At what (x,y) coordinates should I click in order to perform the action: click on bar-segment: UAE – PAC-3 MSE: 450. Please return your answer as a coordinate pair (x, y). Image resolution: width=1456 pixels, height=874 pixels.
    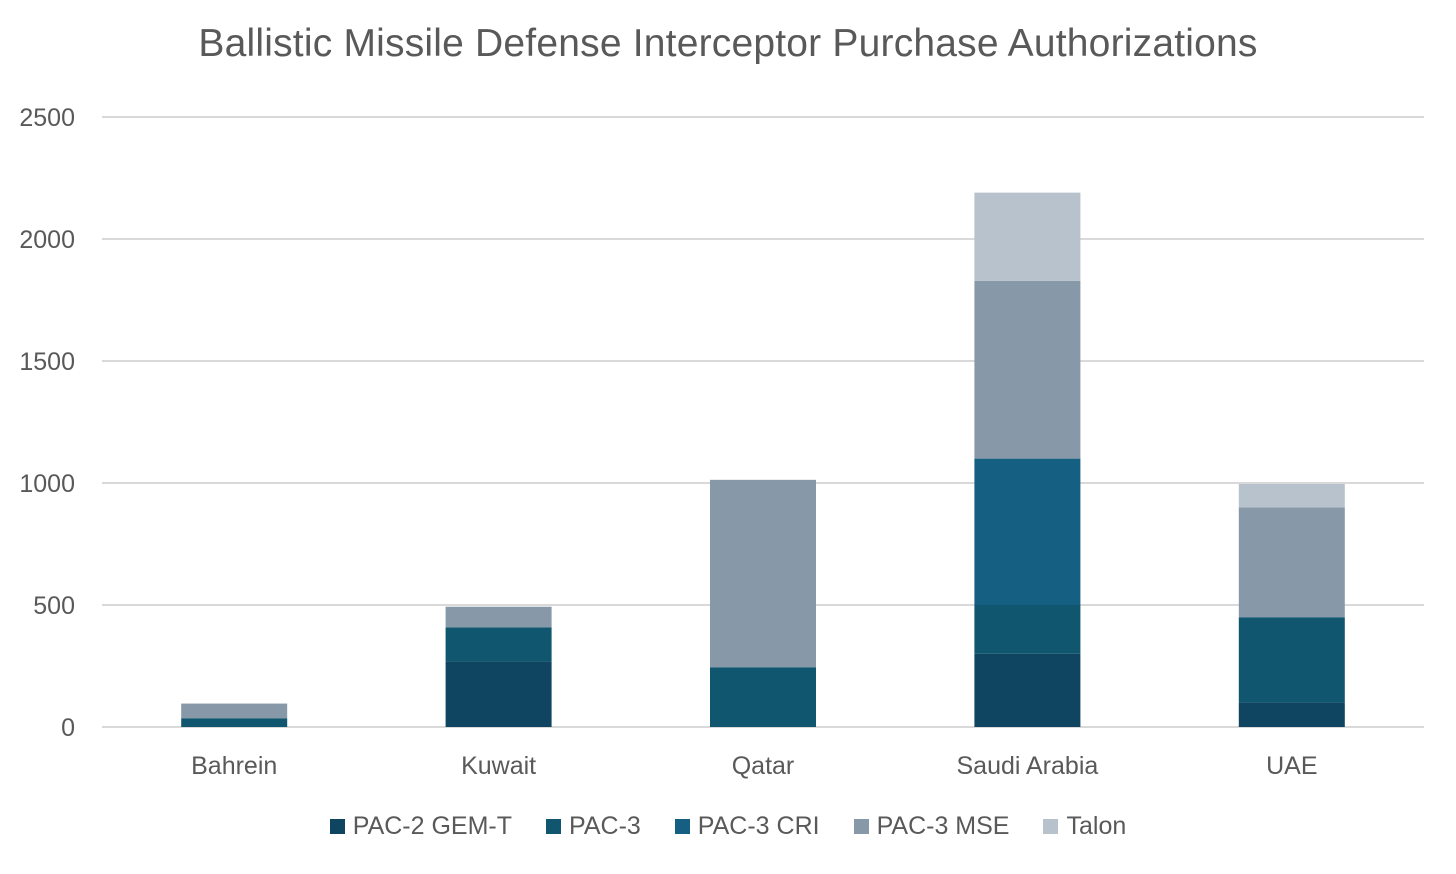
    Looking at the image, I should click on (1291, 562).